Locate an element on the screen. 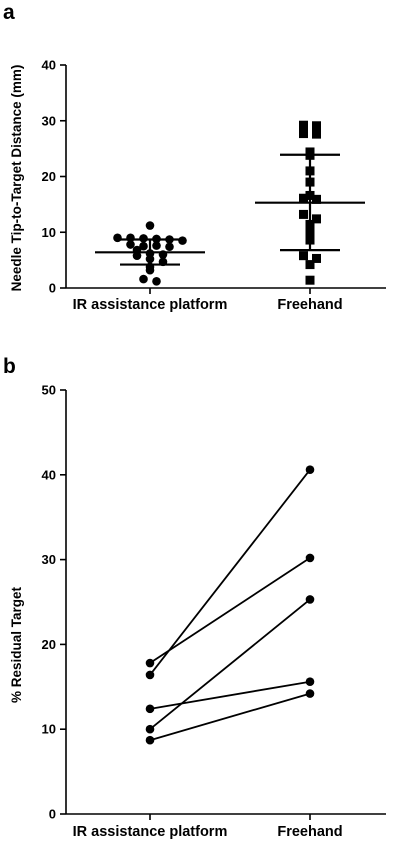 This screenshot has height=843, width=400. panel-b-x-tick-label: IR assistance platform is located at coordinates (150, 832).